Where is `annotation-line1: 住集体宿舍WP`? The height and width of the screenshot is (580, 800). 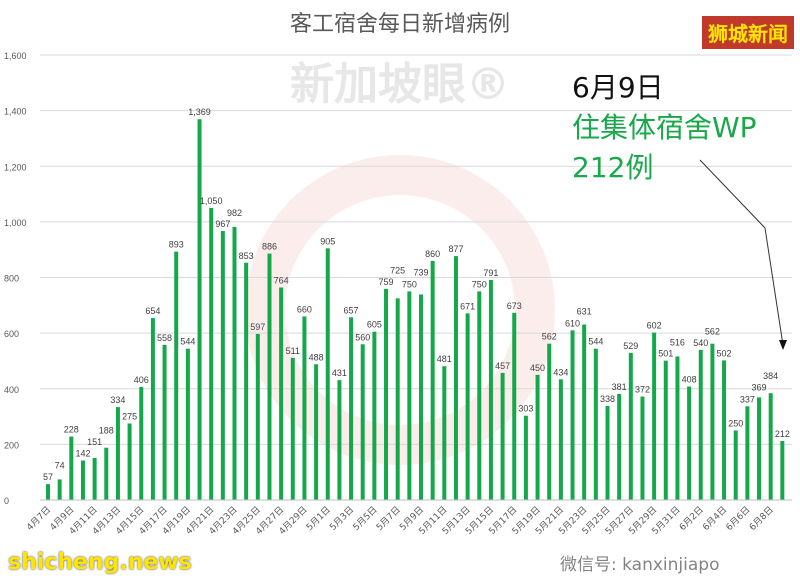
annotation-line1: 住集体宿舍WP is located at coordinates (664, 127).